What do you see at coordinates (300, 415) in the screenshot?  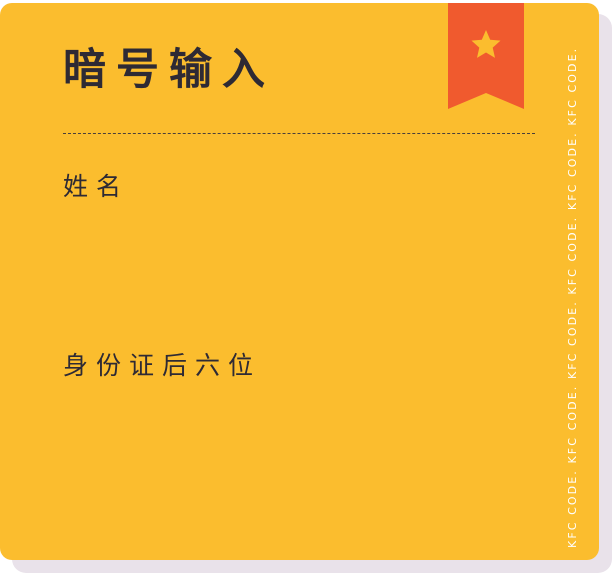 I see `id-last-six-input` at bounding box center [300, 415].